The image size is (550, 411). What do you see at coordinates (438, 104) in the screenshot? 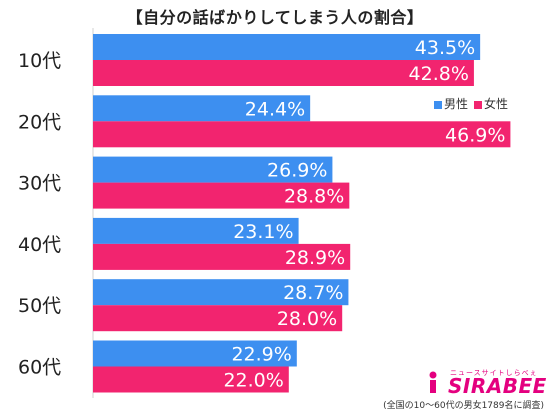
I see `legend-swatch-male` at bounding box center [438, 104].